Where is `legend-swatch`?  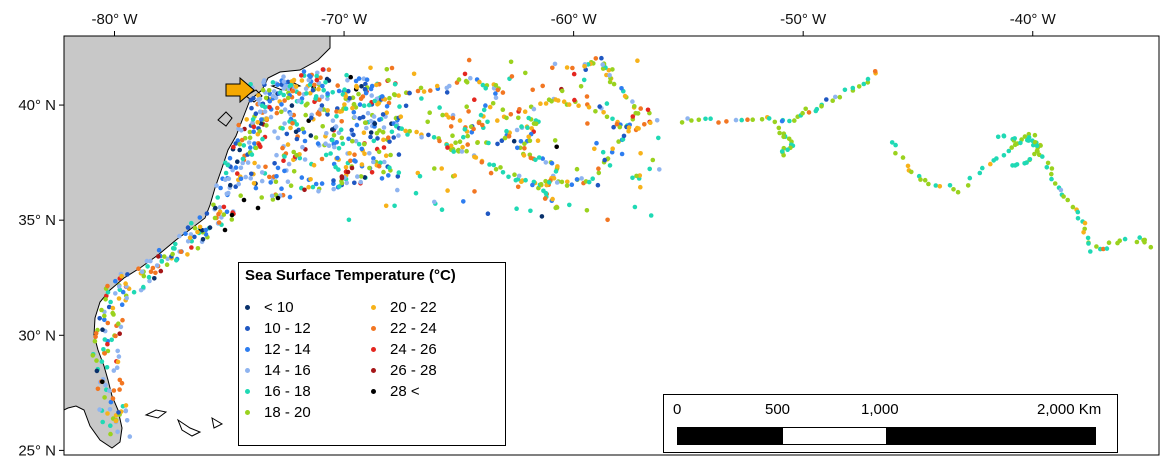 legend-swatch is located at coordinates (247, 349).